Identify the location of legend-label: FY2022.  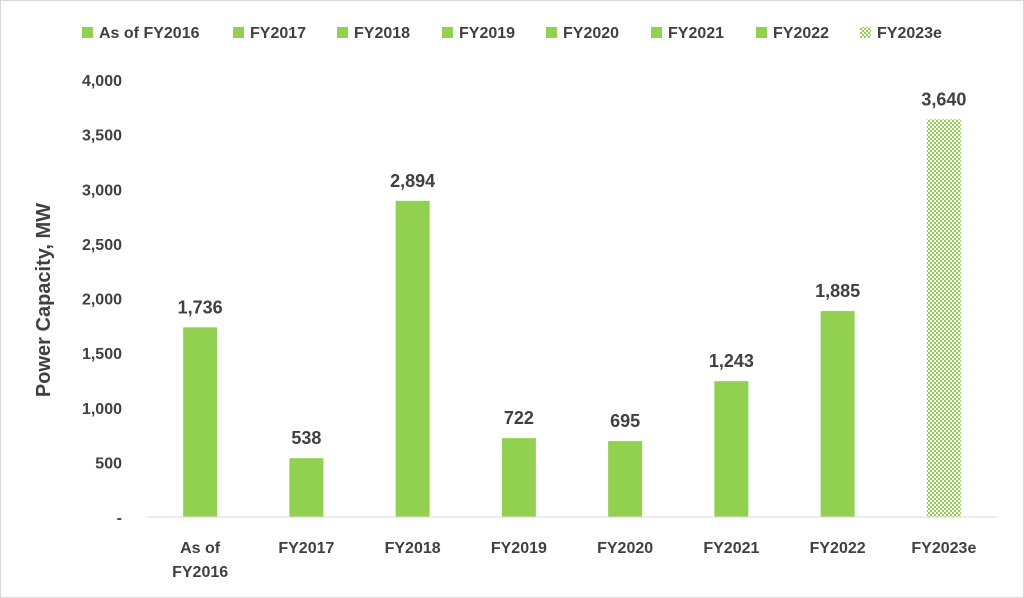
(801, 33).